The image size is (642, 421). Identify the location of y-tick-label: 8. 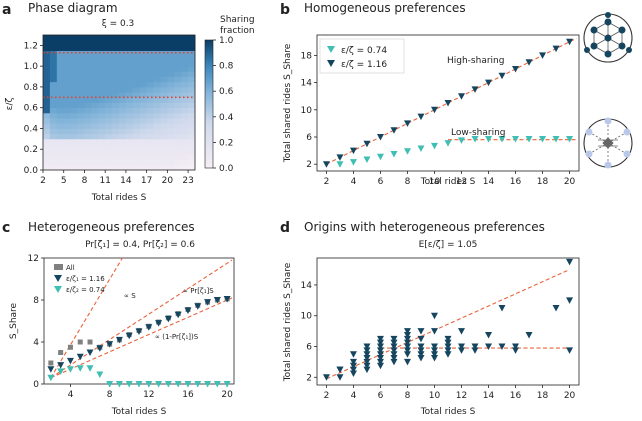
(36, 301).